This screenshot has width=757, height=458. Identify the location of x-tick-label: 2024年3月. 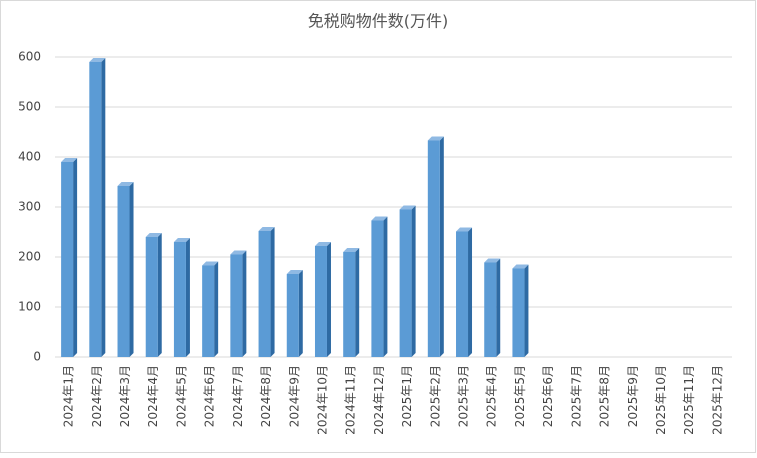
(125, 396).